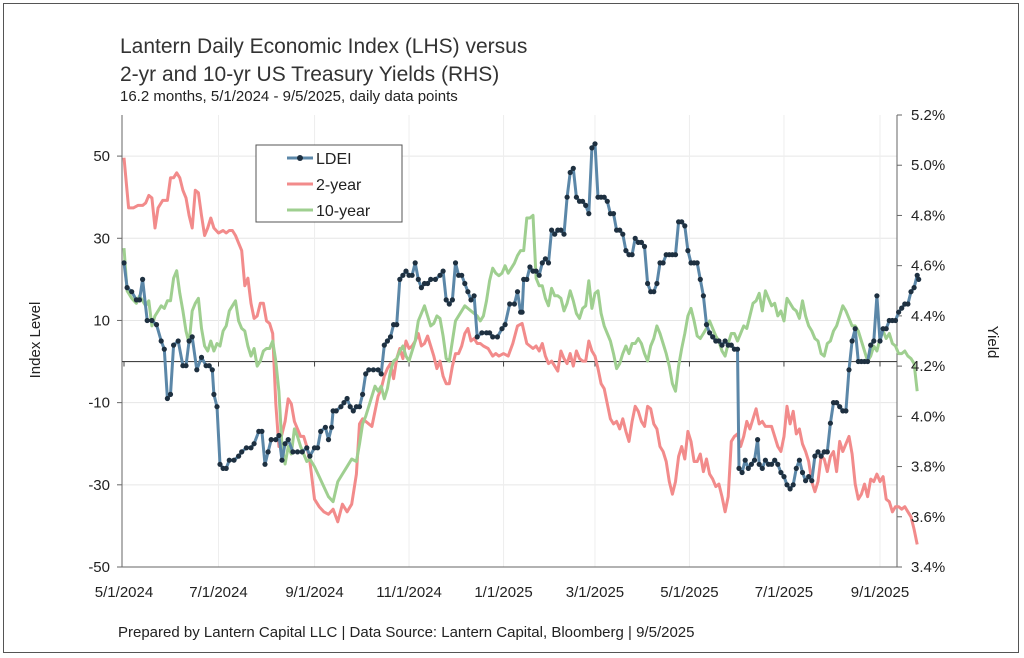  I want to click on y-right-tick-label: 4.0%, so click(928, 416).